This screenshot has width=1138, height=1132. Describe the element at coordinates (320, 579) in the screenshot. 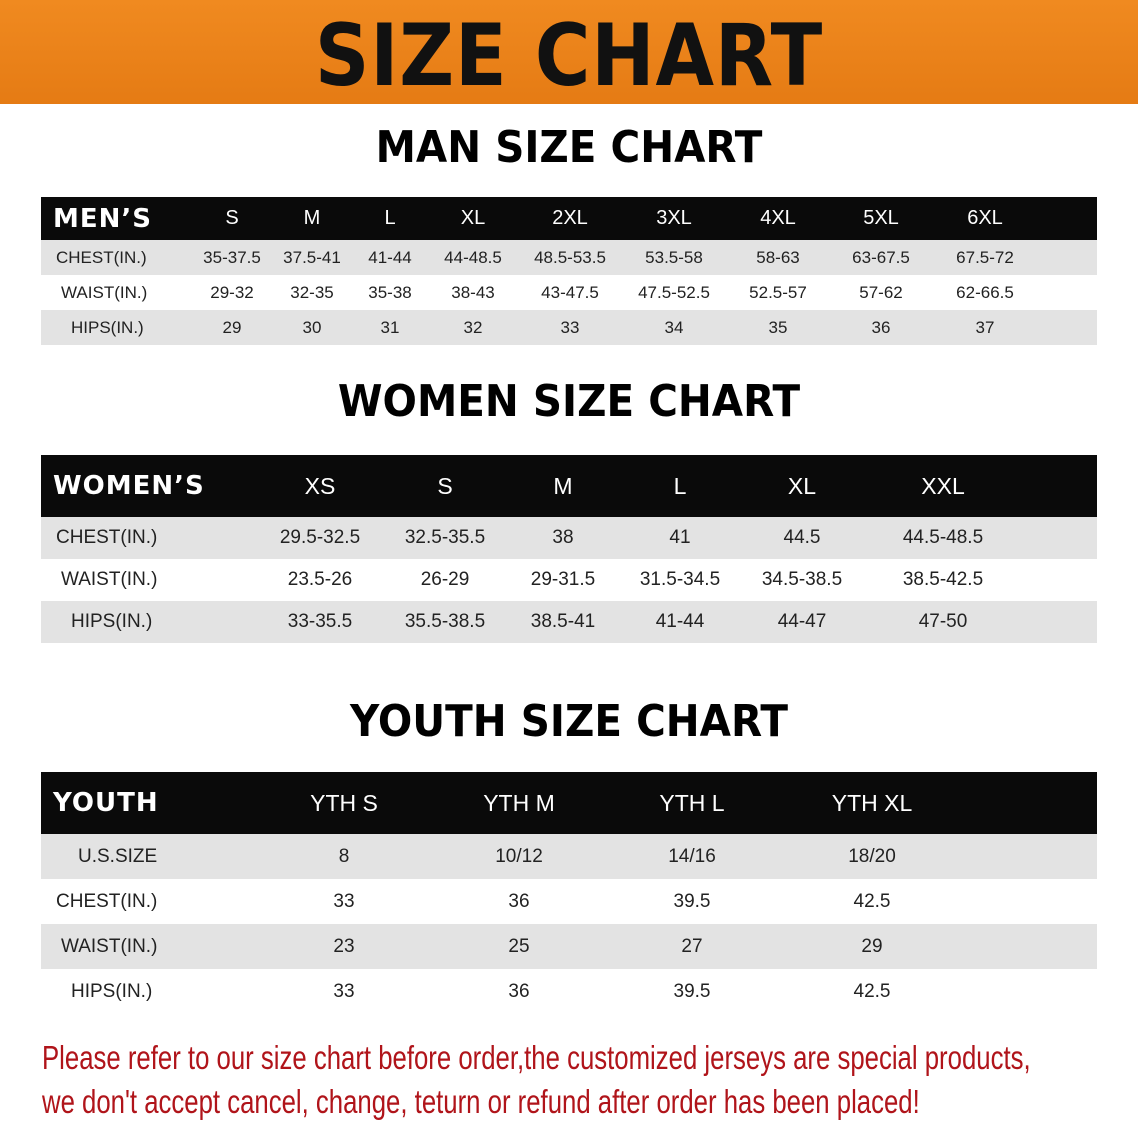

I see `table-cell: 23.5-26` at that location.